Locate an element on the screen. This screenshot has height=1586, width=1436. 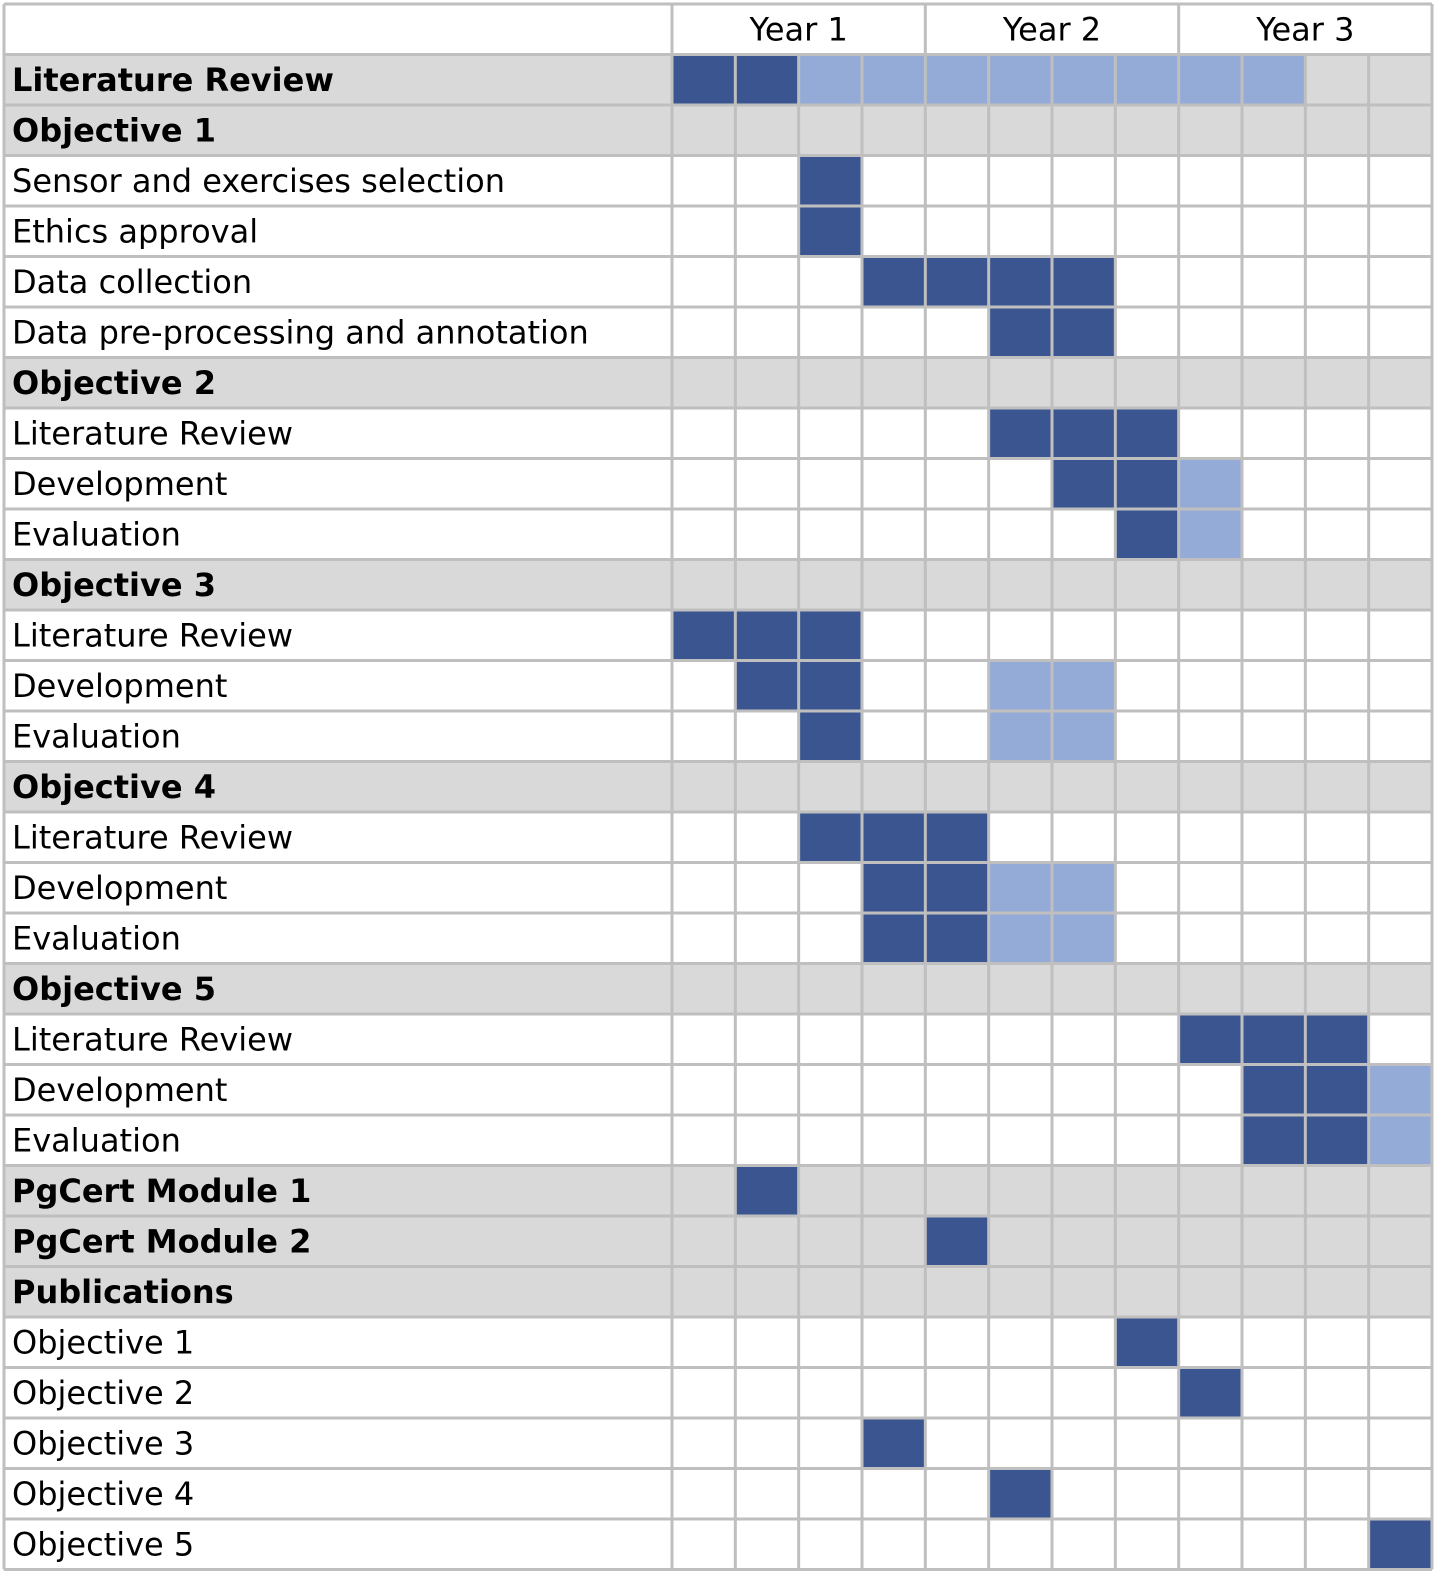
task-label: Data pre-processing and annotation is located at coordinates (300, 332).